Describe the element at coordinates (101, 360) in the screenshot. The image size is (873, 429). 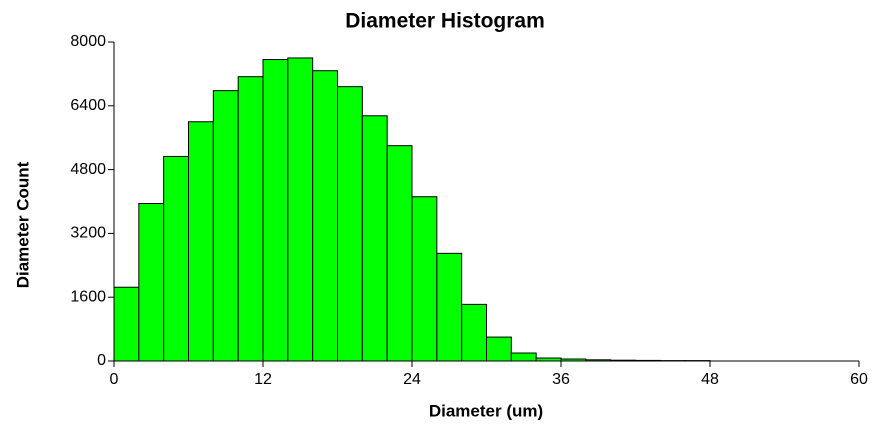
I see `y-tick-label: 0` at that location.